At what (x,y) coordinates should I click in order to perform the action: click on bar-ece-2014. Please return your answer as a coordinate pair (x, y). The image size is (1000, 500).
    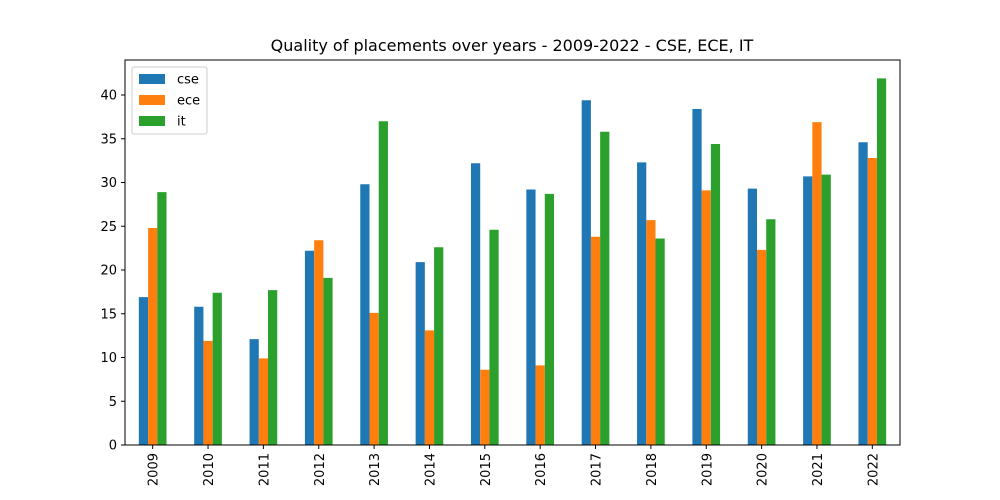
    Looking at the image, I should click on (429, 387).